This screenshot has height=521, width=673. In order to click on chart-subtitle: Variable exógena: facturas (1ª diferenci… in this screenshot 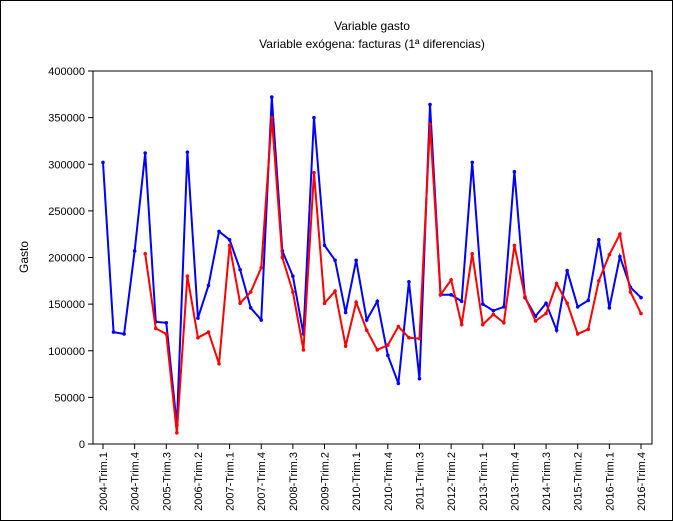, I will do `click(372, 44)`.